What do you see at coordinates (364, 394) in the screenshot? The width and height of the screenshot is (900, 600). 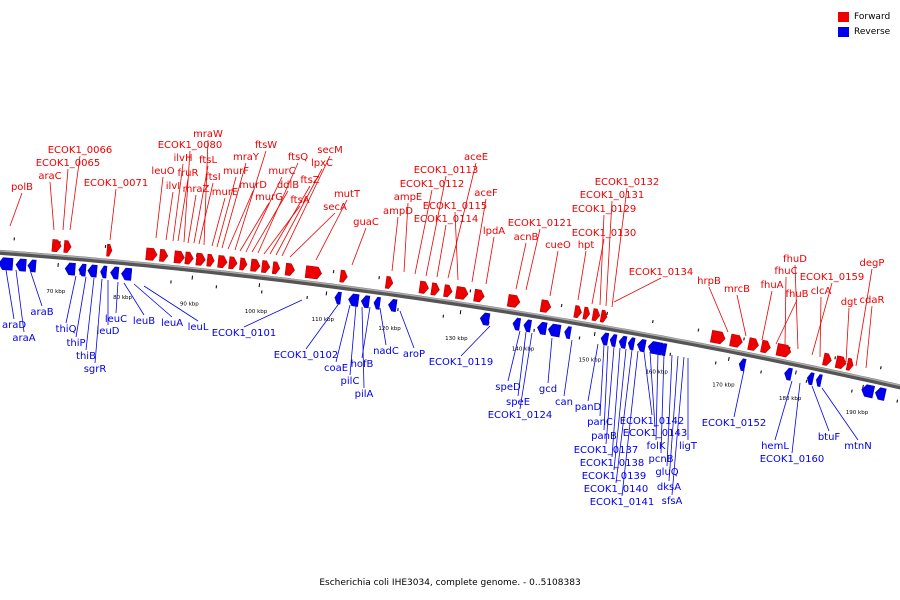 I see `gene-label: pilA` at bounding box center [364, 394].